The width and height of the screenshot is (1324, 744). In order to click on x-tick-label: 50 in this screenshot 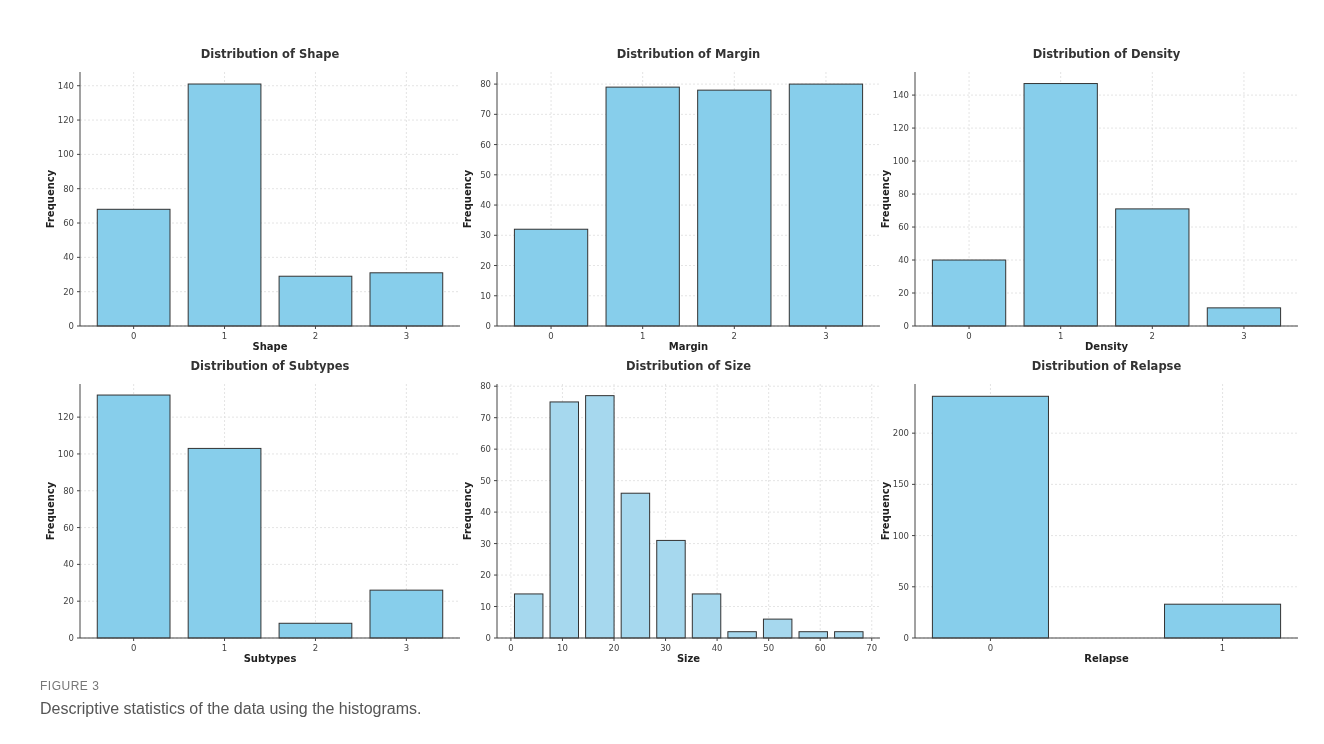, I will do `click(769, 648)`.